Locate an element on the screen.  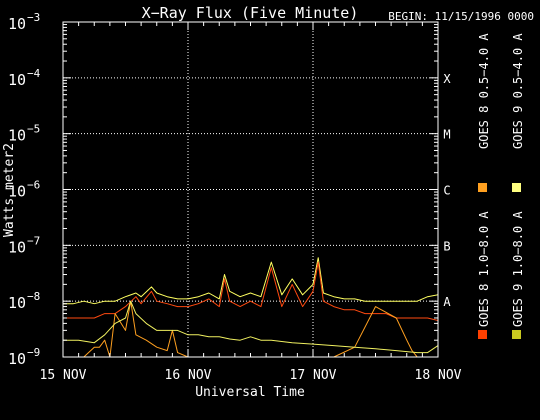
y-tick-label: 10 −5 is located at coordinates (24, 134).